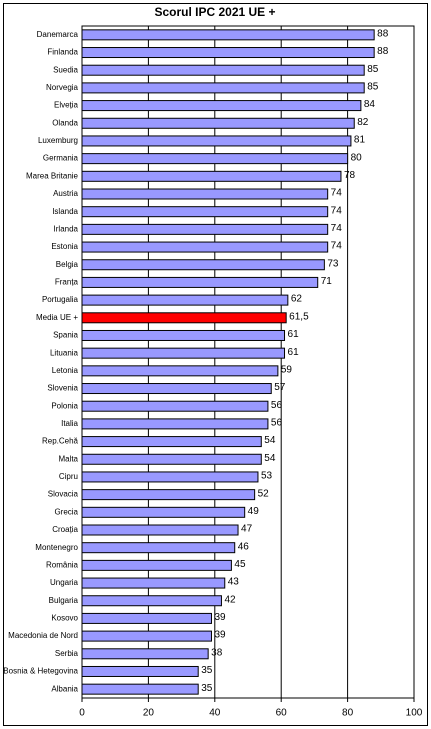  Describe the element at coordinates (287, 369) in the screenshot. I see `value-label: 59` at that location.